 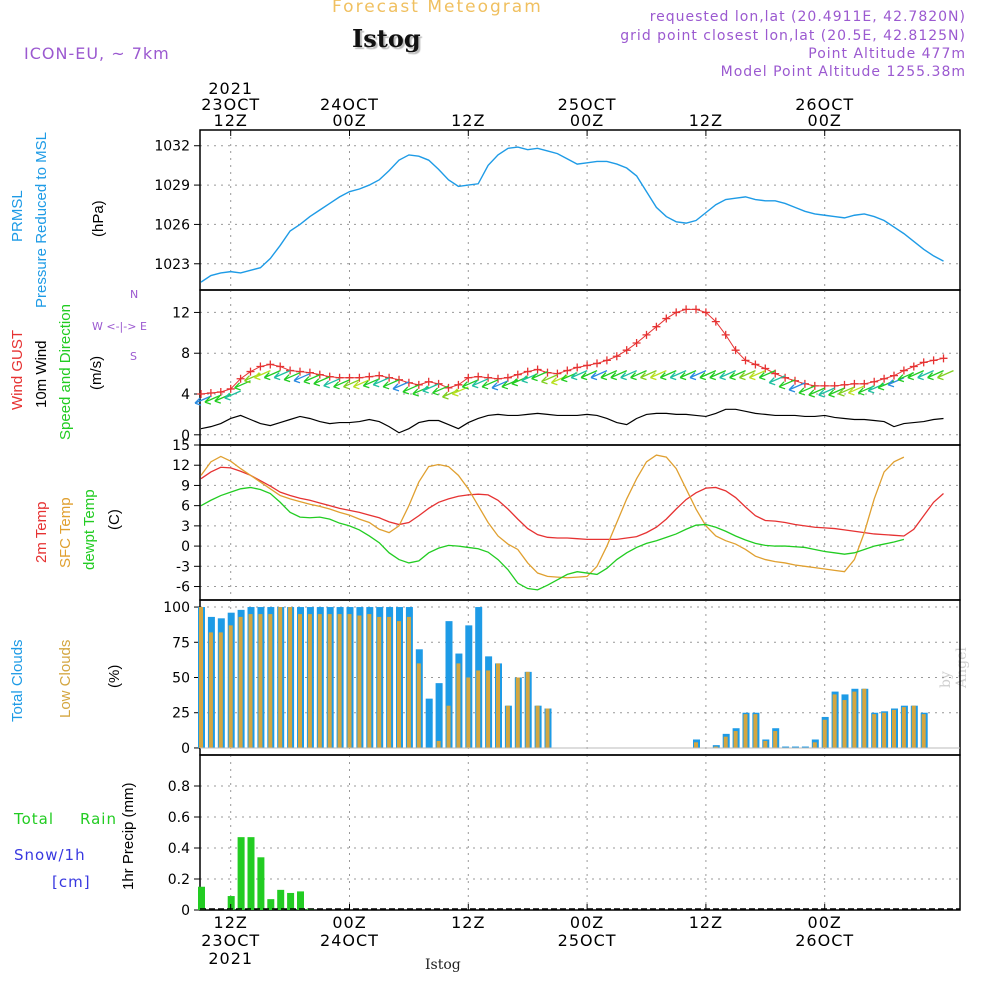 I want to click on bottom-time-label: 24OCT, so click(x=349, y=940).